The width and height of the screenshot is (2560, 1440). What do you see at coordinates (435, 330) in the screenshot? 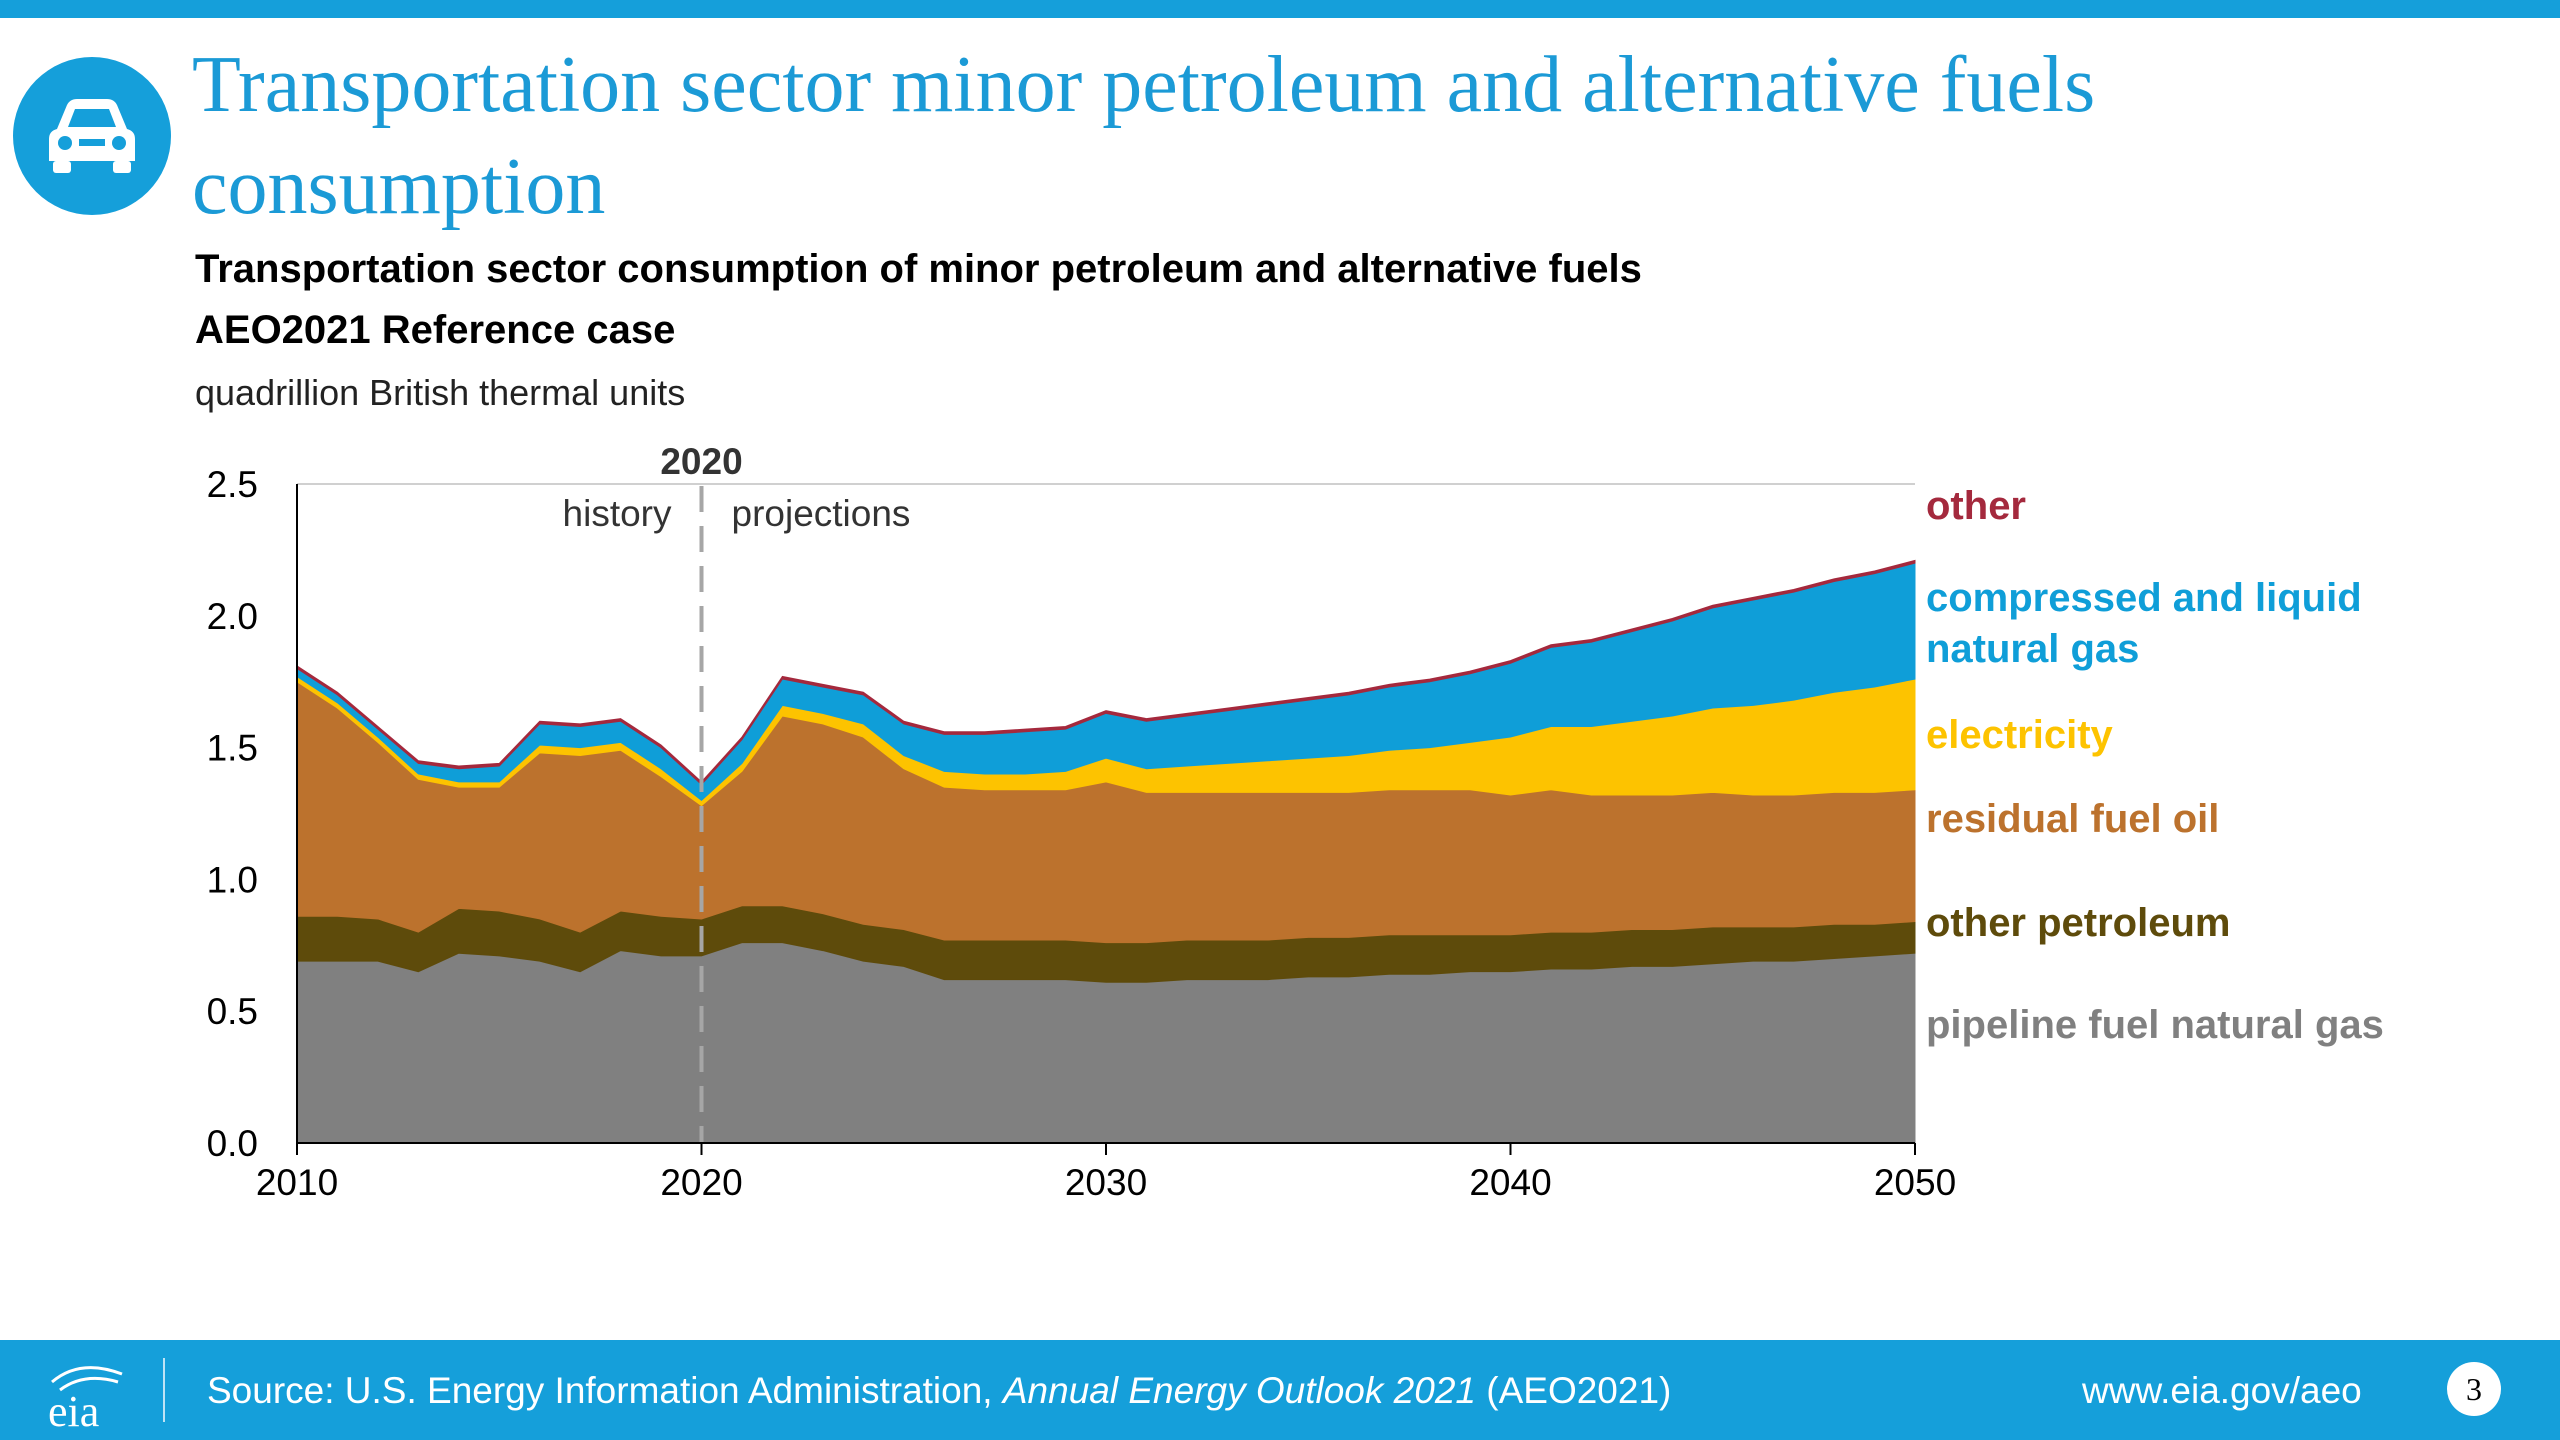
I see `chart-subtitle: AEO2021 Reference case` at bounding box center [435, 330].